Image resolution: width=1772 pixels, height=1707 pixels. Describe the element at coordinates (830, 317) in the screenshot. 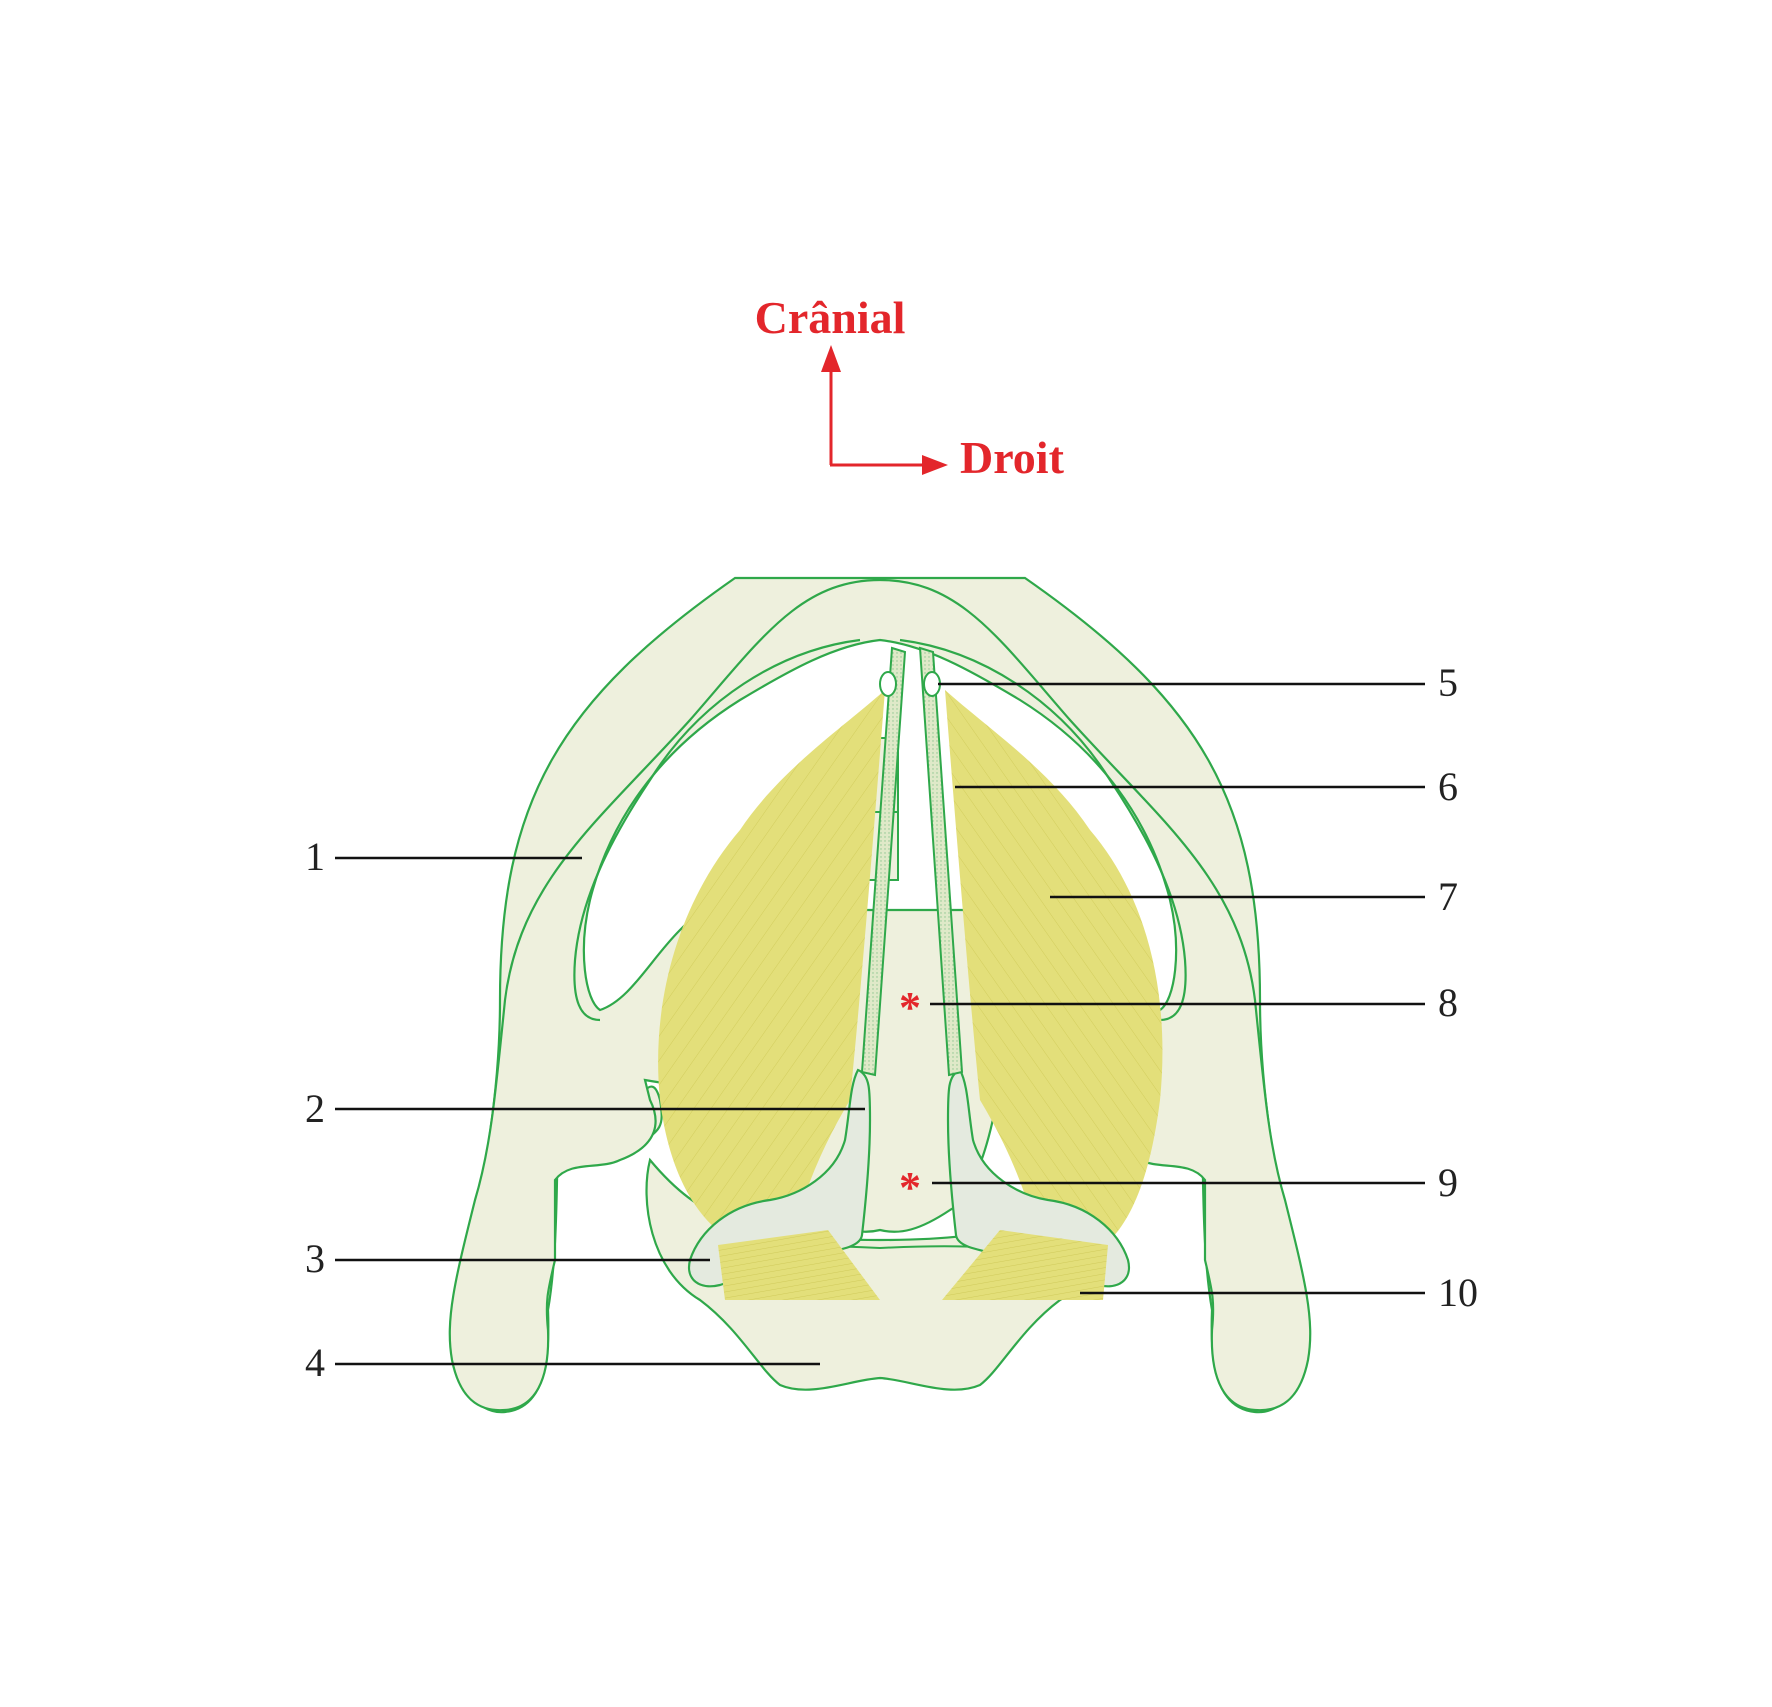

I see `cranial-label: Crânial` at that location.